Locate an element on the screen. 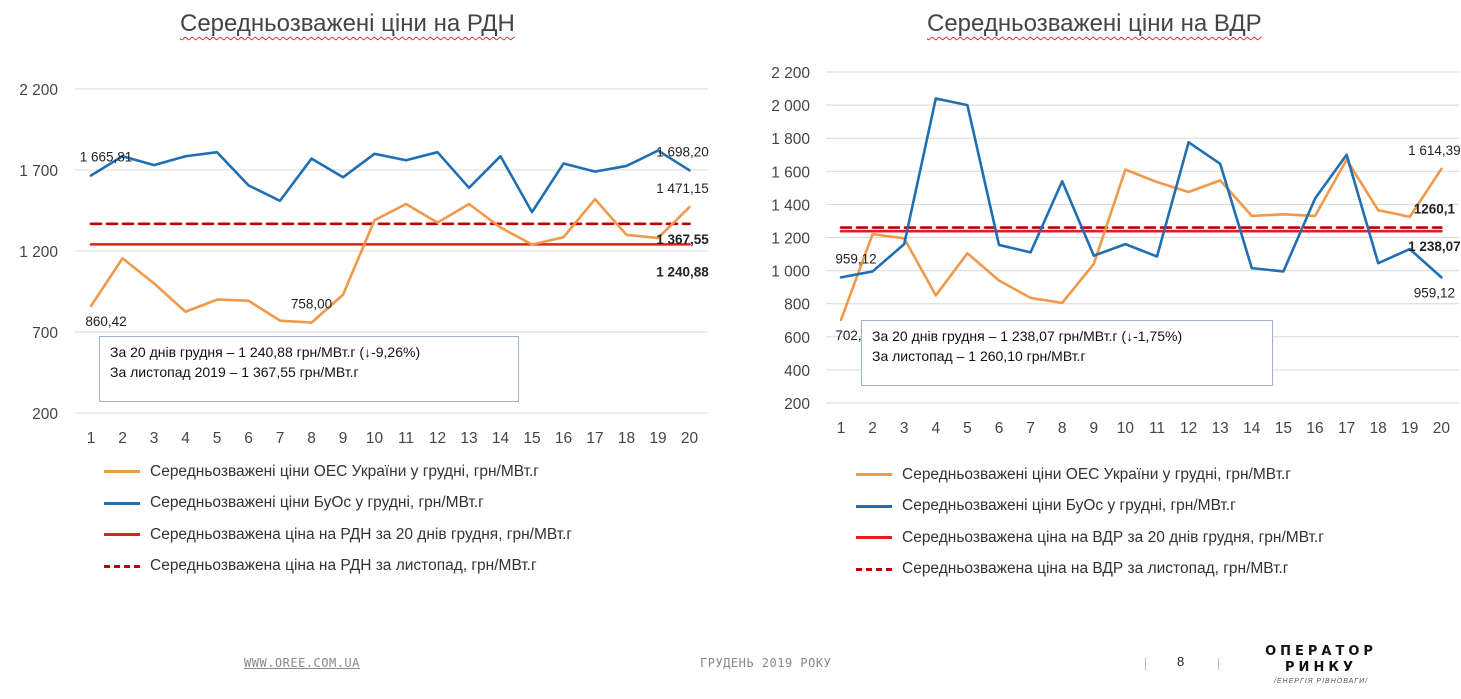 The image size is (1461, 699). rdn-data-label: 1 240,88 is located at coordinates (682, 271).